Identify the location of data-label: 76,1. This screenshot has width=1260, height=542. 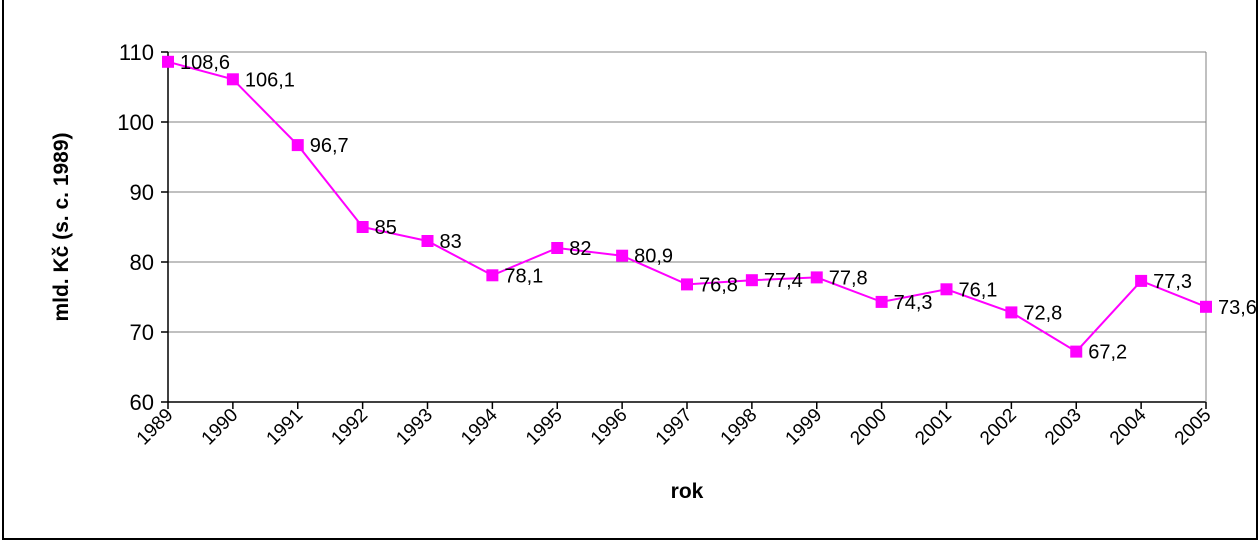
(978, 290).